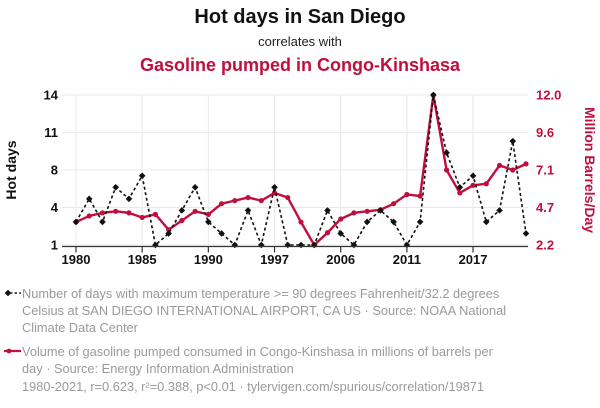  What do you see at coordinates (142, 259) in the screenshot?
I see `svg-text: 1985` at bounding box center [142, 259].